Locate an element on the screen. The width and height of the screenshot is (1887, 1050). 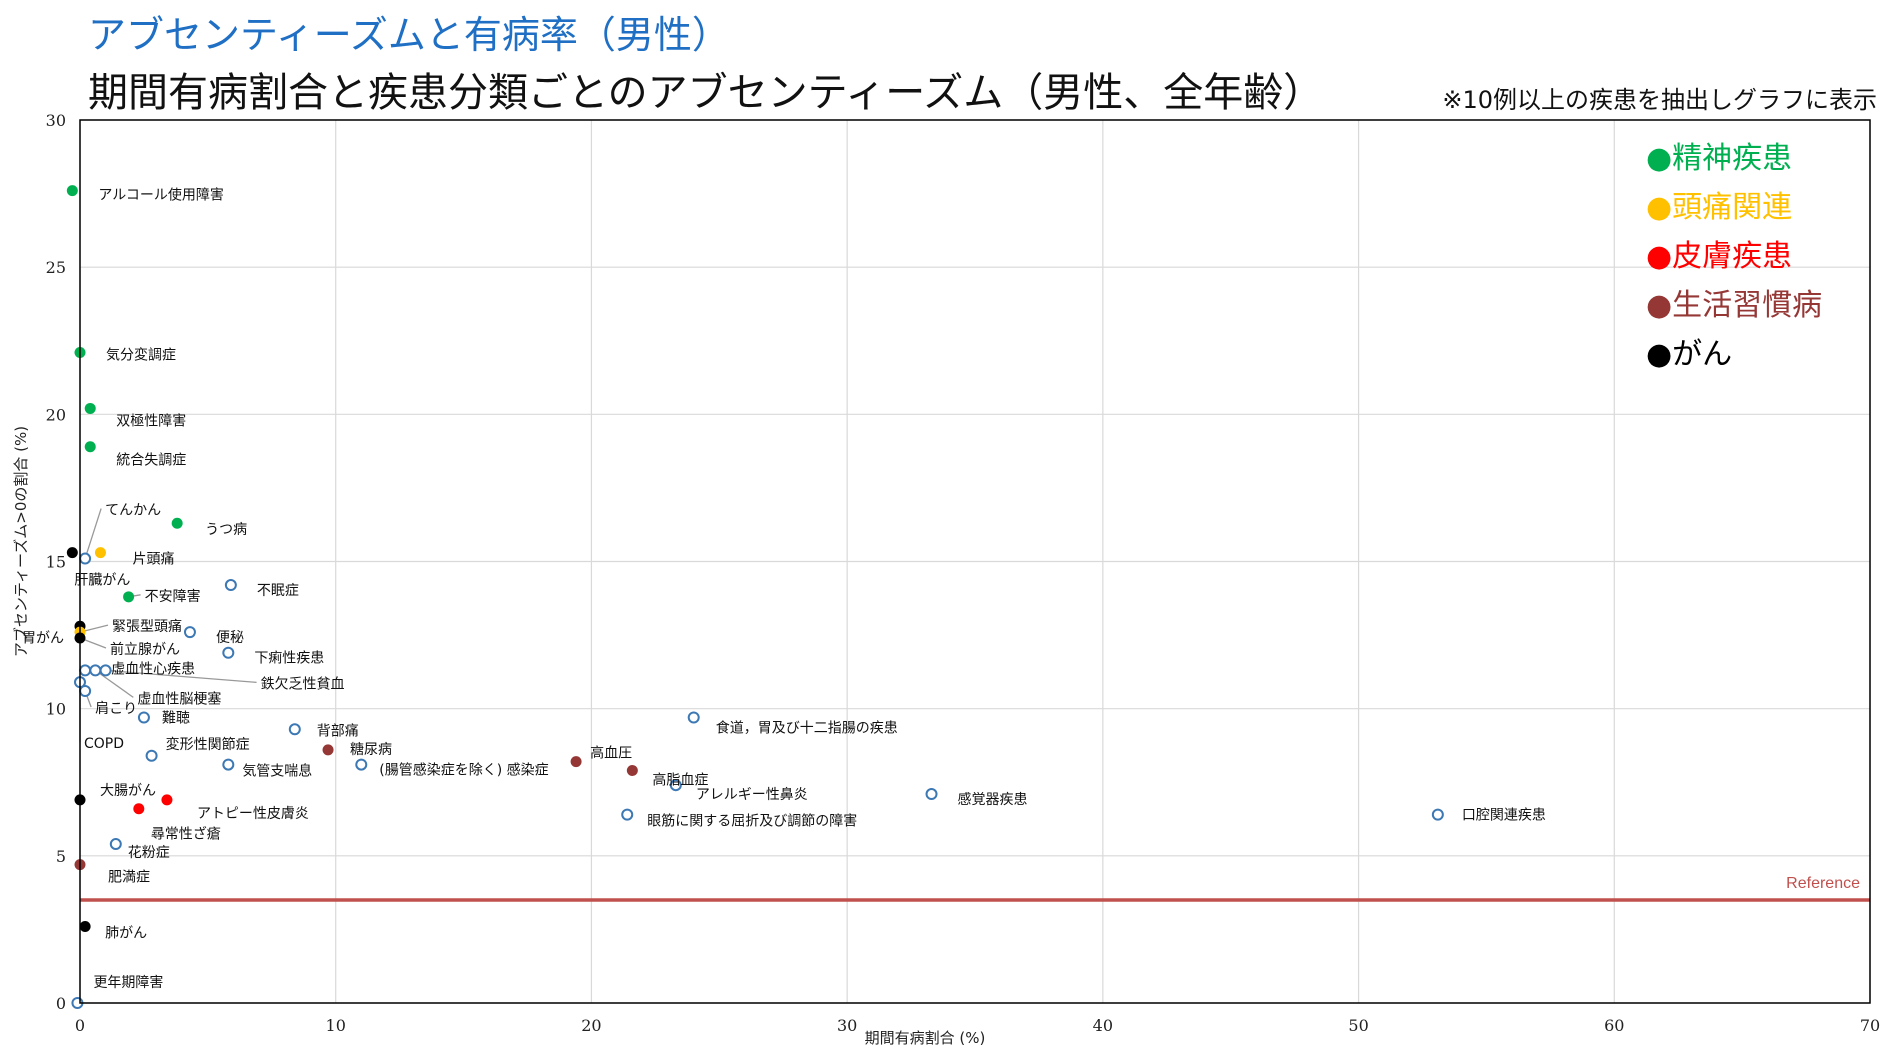
point-label-気分変調症: 気分変調症 is located at coordinates (141, 355).